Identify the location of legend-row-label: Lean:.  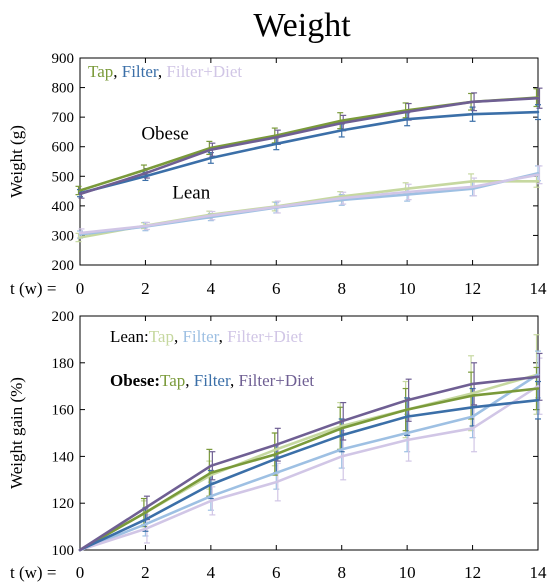
(129, 336).